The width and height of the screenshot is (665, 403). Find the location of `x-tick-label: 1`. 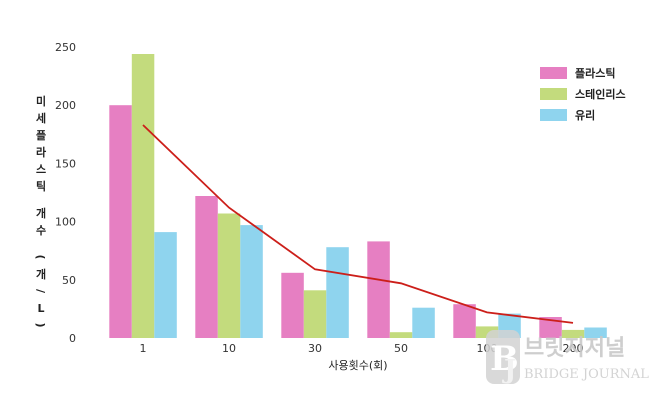

x-tick-label: 1 is located at coordinates (143, 348).